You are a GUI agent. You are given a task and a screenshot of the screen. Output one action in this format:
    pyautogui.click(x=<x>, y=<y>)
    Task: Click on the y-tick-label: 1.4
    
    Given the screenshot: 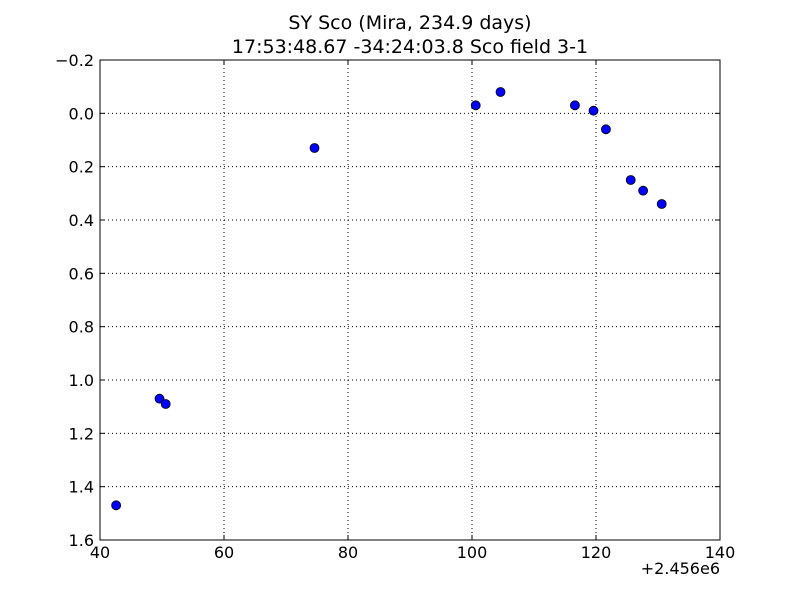 What is the action you would take?
    pyautogui.click(x=81, y=487)
    